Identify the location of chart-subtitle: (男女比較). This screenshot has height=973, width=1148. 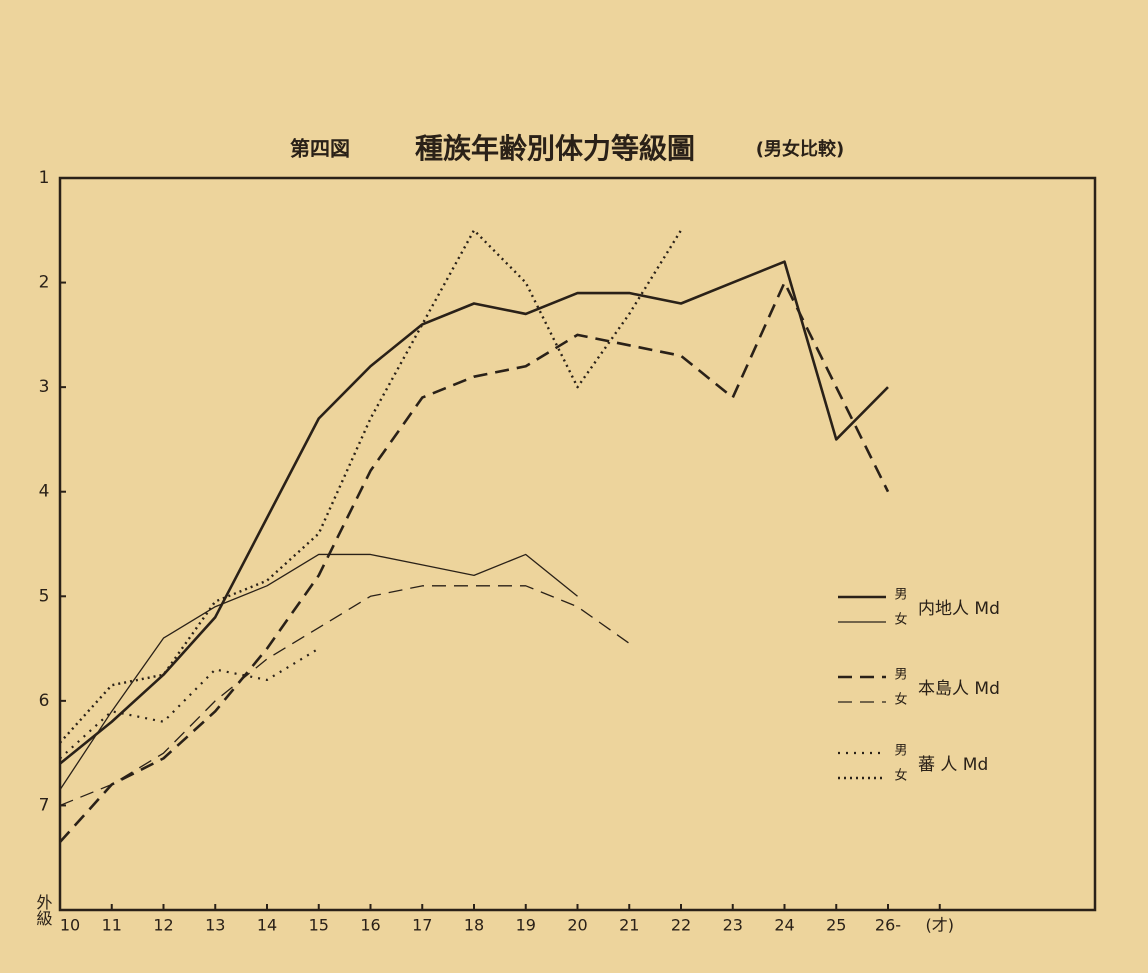
(800, 149).